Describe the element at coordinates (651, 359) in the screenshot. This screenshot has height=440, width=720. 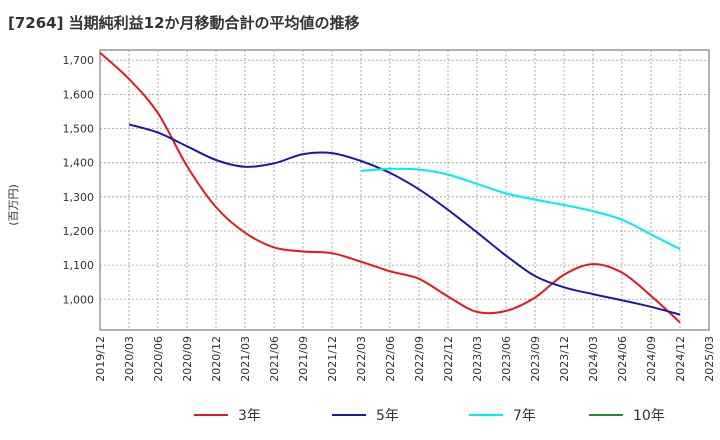
I see `x-tick-label: 2024/09` at that location.